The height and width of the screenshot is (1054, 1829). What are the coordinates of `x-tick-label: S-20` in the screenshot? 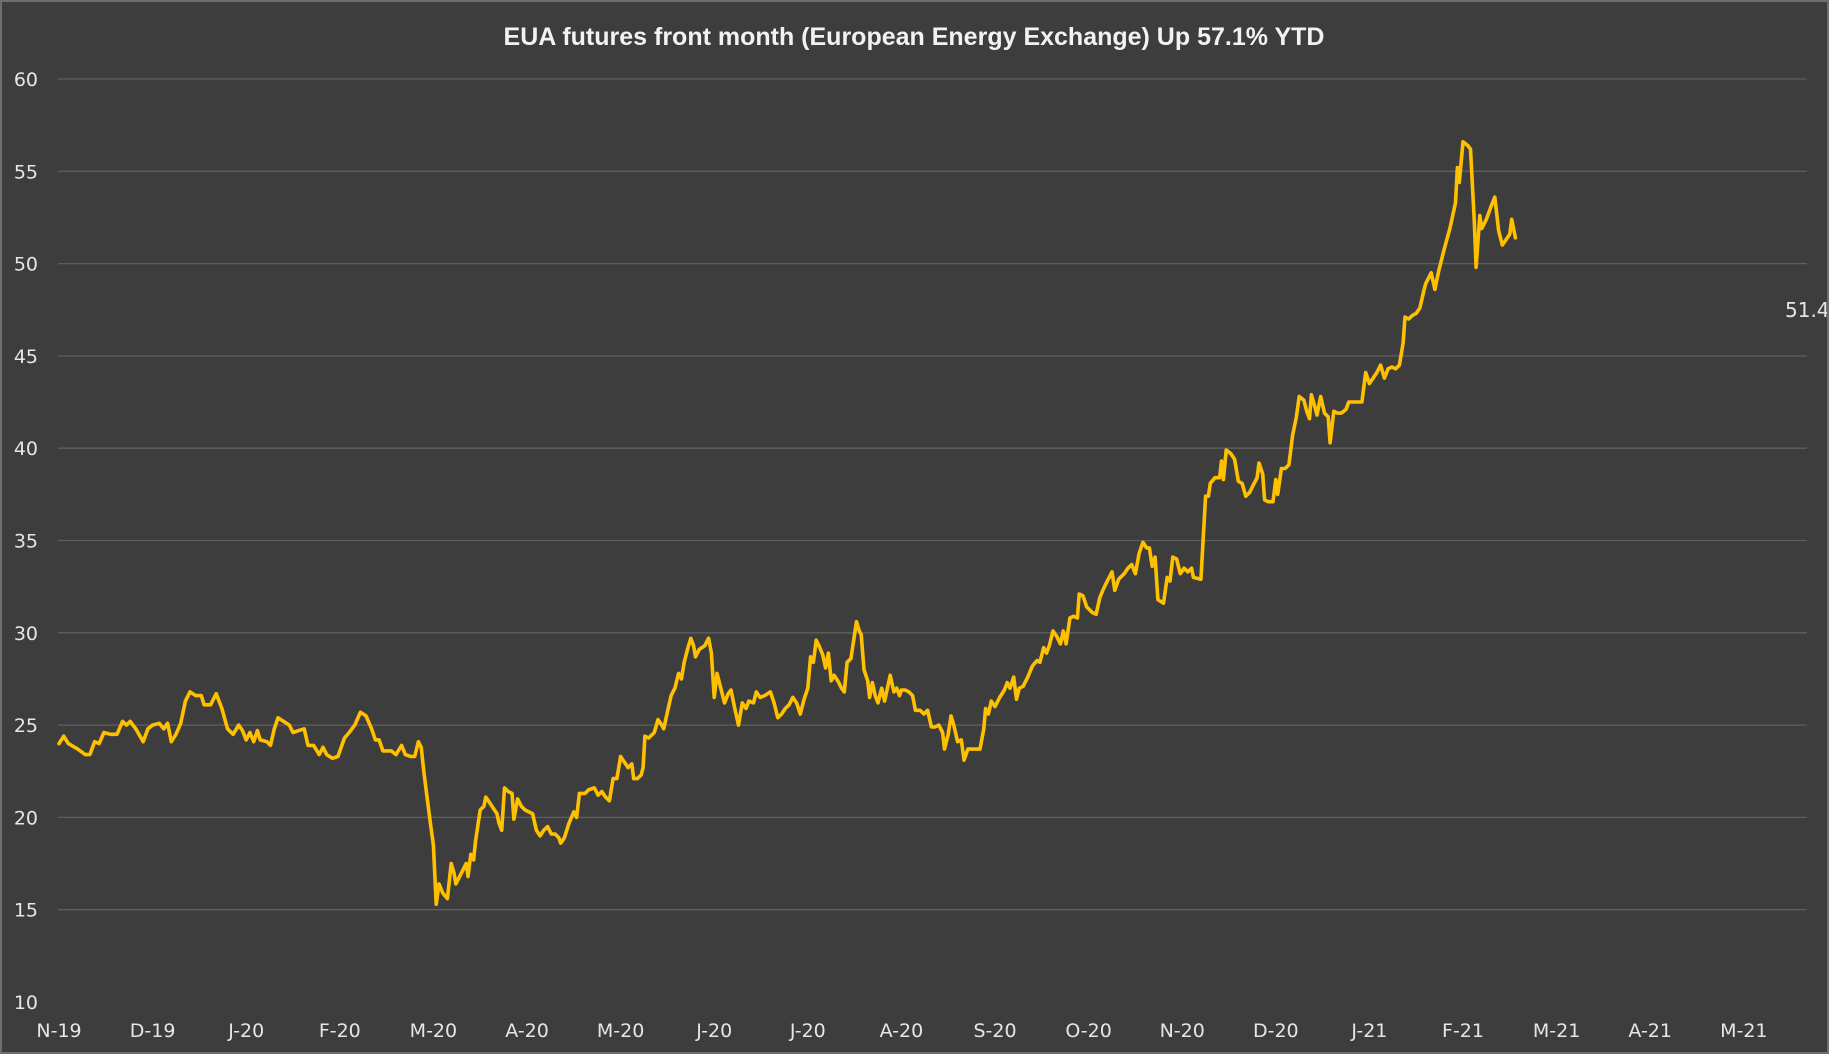 It's located at (994, 1031).